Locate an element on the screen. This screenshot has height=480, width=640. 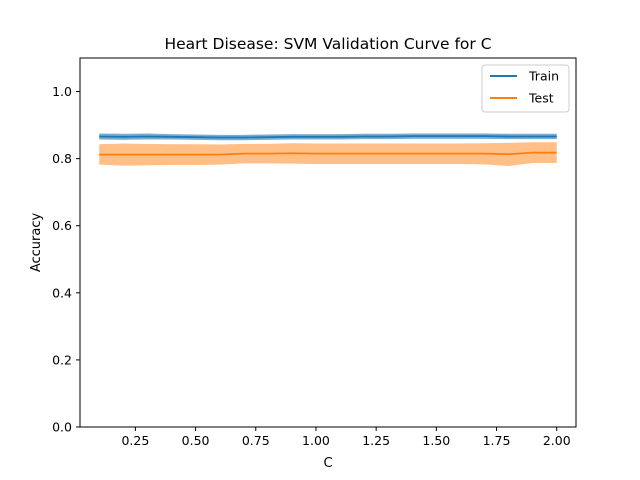
y-axis-label: Accuracy is located at coordinates (36, 243).